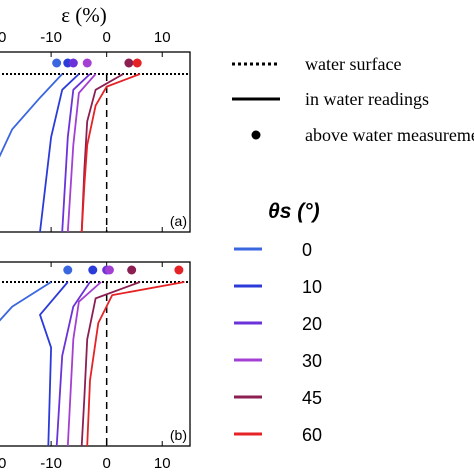 The image size is (474, 474). Describe the element at coordinates (312, 398) in the screenshot. I see `legend-color-label: 45` at that location.